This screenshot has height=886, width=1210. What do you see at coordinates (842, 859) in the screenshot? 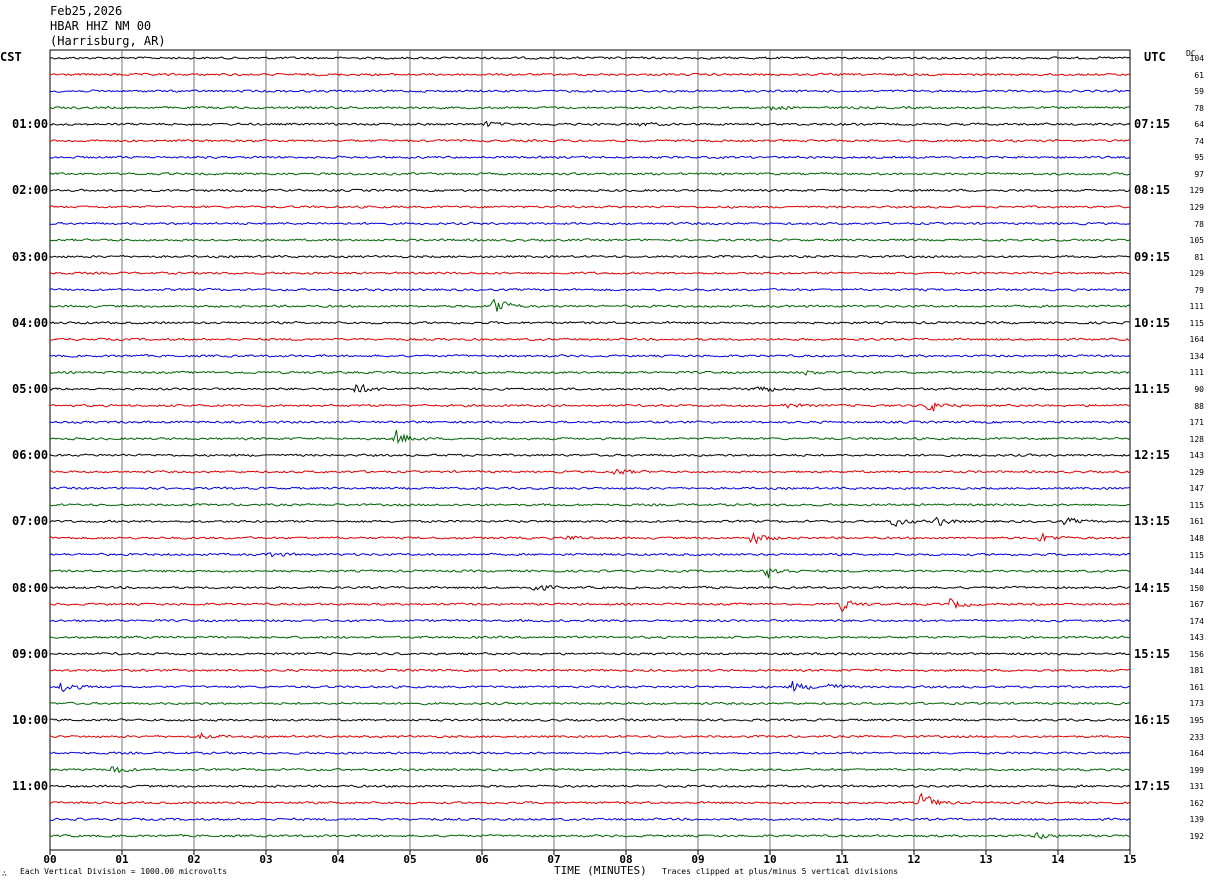
I see `x-tick-label: 11` at bounding box center [842, 859].